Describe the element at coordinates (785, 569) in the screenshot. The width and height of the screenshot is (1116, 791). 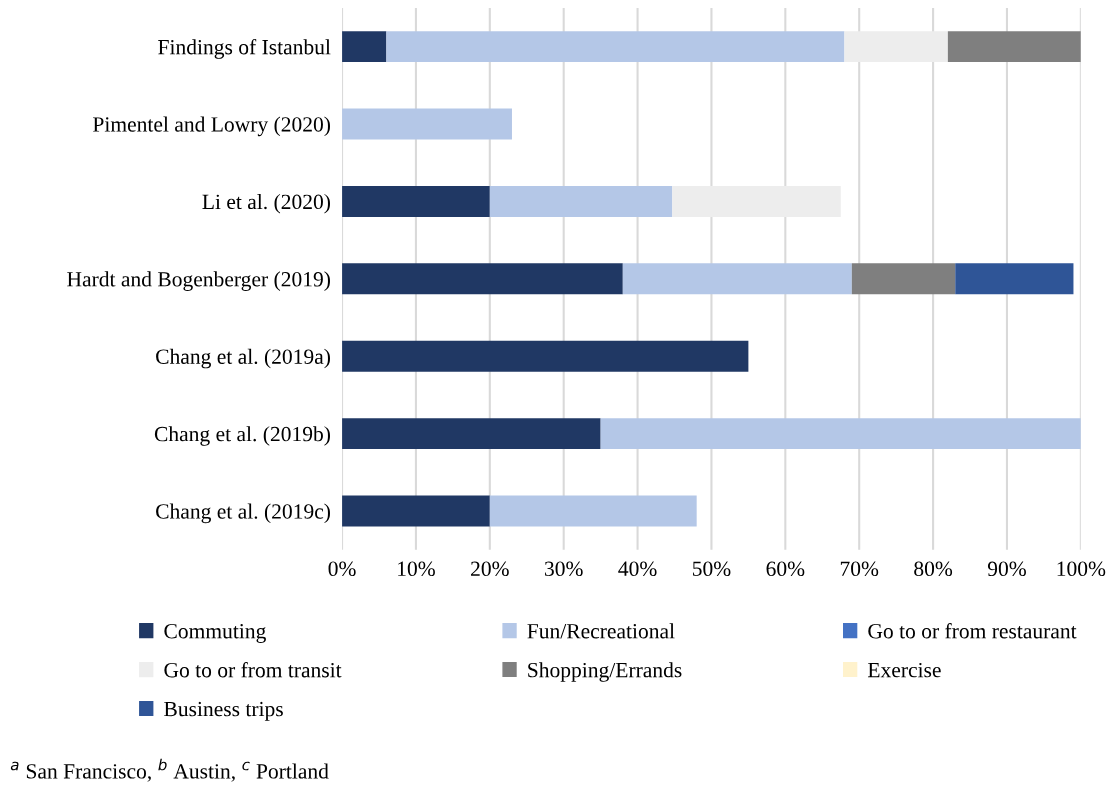
I see `x-tick-label: 60%` at that location.